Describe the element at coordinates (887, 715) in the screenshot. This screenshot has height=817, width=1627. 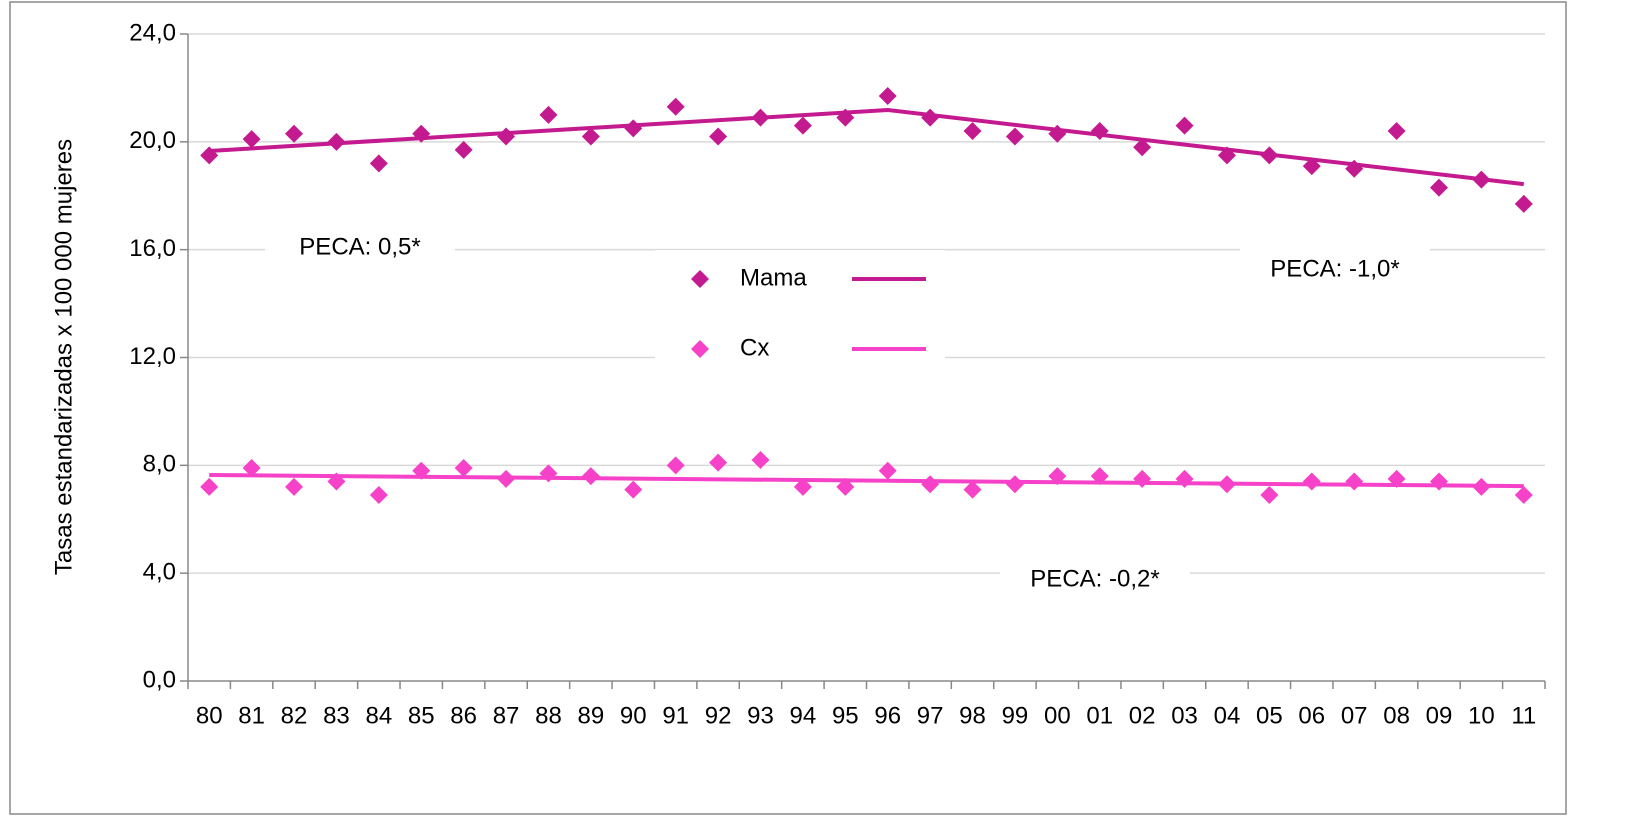
I see `x-tick-label: 96` at that location.